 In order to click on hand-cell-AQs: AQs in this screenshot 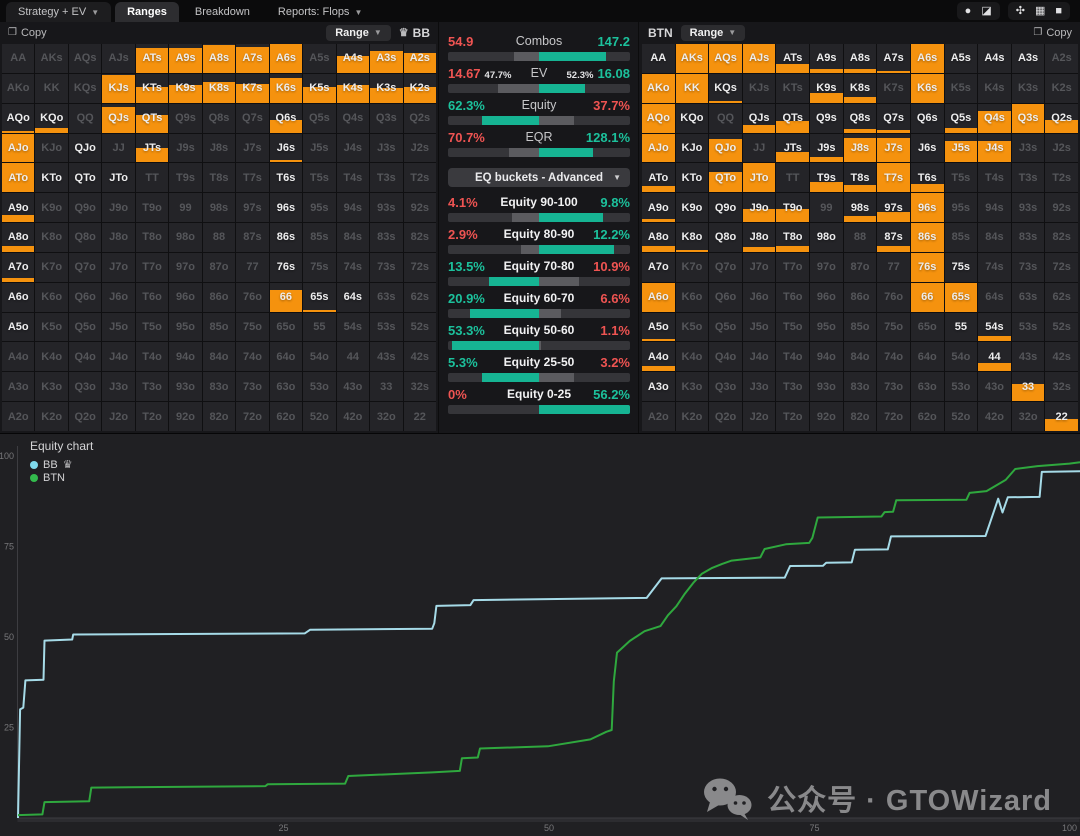, I will do `click(725, 58)`.